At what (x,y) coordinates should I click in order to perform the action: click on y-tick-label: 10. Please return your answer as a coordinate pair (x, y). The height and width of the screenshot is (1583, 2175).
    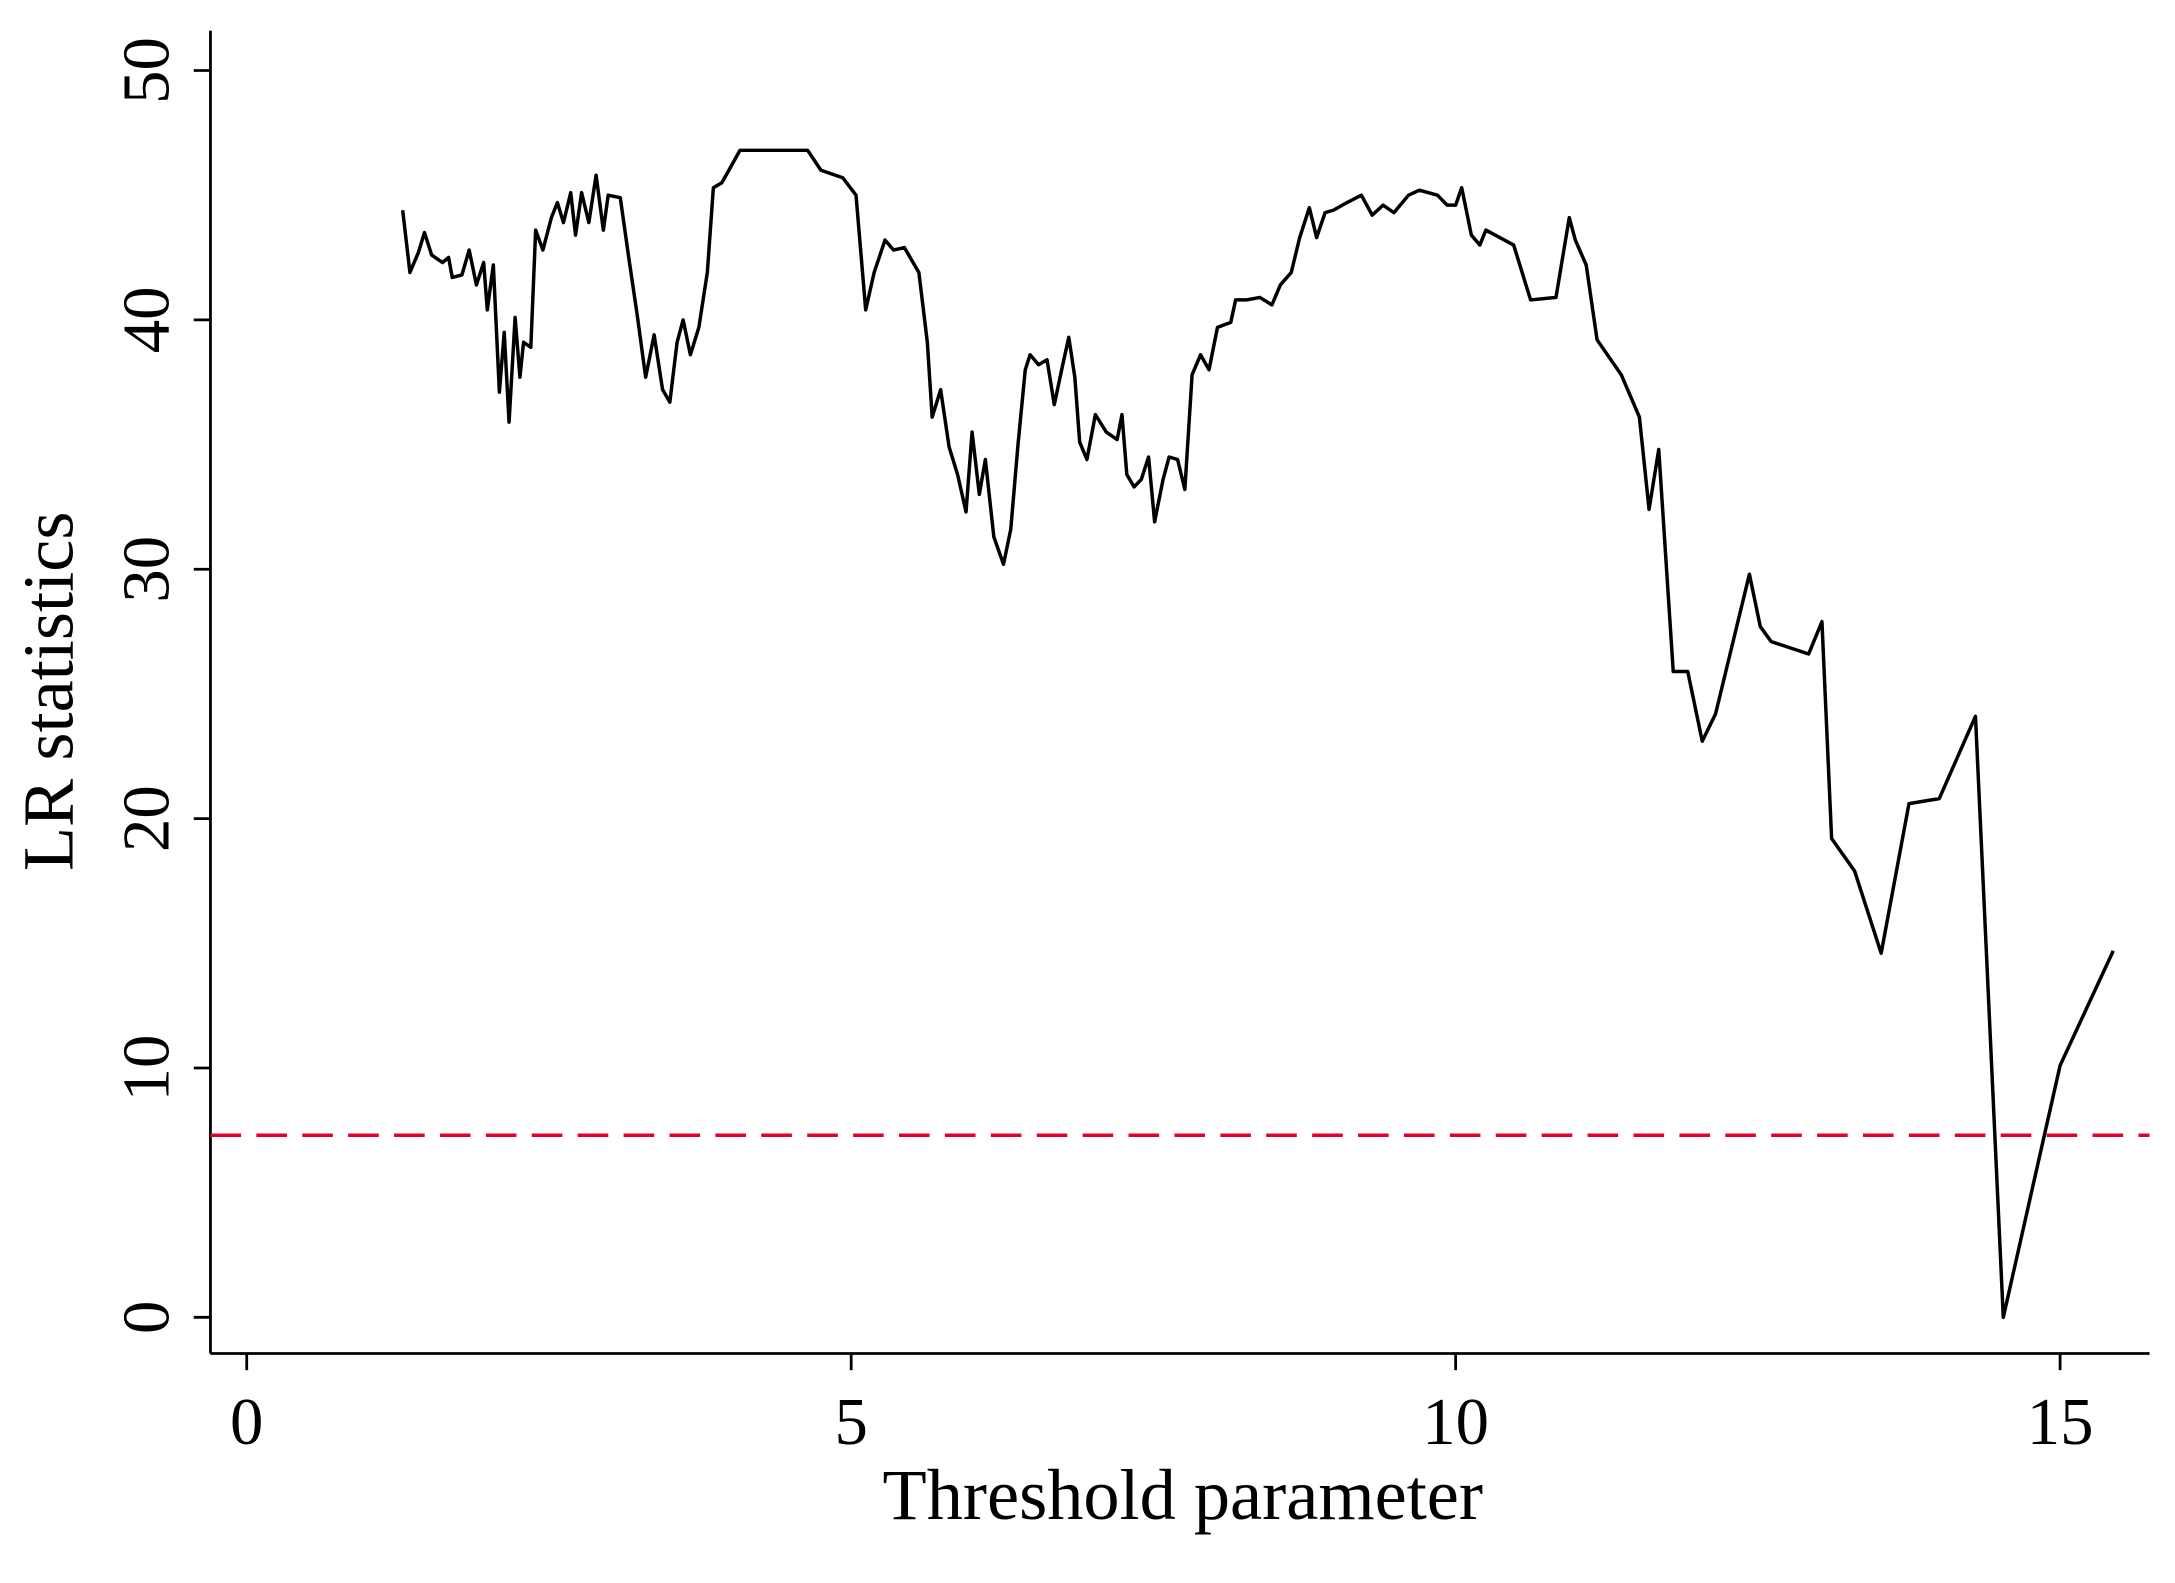
    Looking at the image, I should click on (147, 1068).